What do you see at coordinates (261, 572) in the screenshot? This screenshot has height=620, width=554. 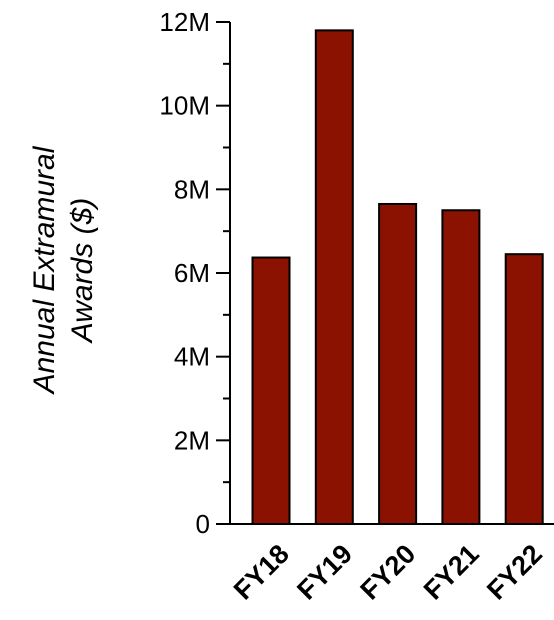 I see `x-tick-label: FY18` at bounding box center [261, 572].